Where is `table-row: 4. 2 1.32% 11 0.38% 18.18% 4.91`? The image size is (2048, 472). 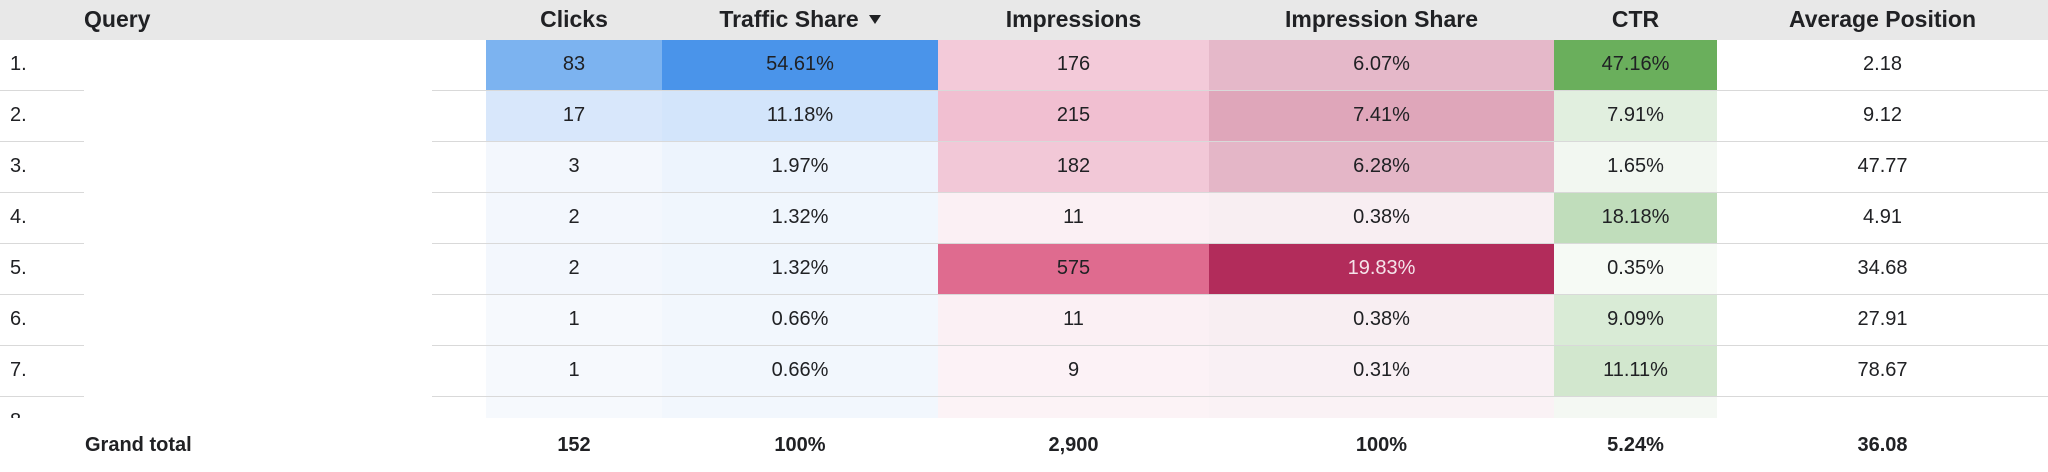
table-row: 4. 2 1.32% 11 0.38% 18.18% 4.91 is located at coordinates (1024, 218).